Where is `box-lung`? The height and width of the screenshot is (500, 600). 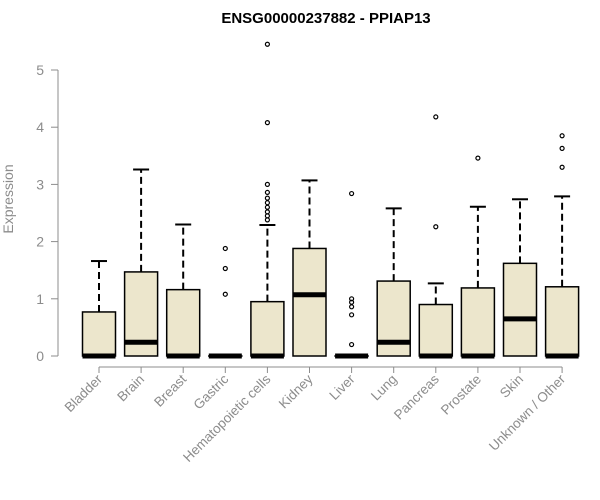 box-lung is located at coordinates (393, 282).